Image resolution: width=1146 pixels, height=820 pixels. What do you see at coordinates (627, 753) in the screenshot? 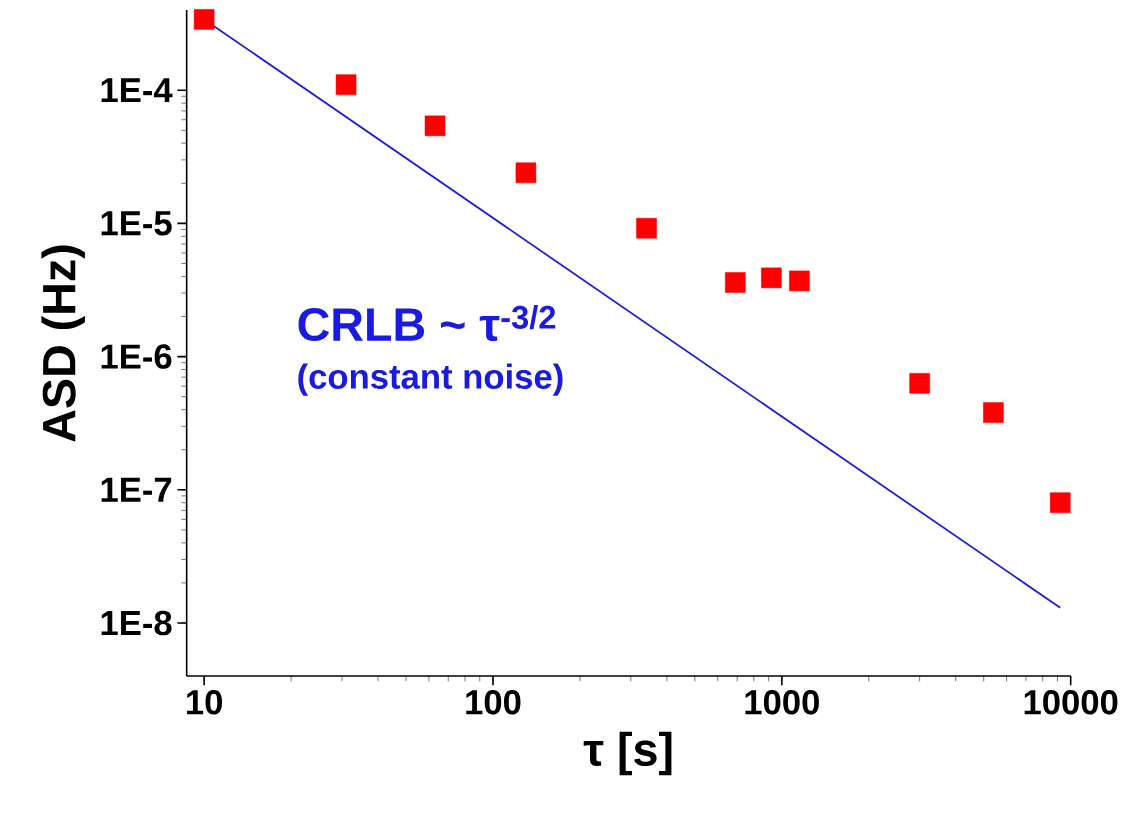
I see `x-axis-title: τ [s]` at bounding box center [627, 753].